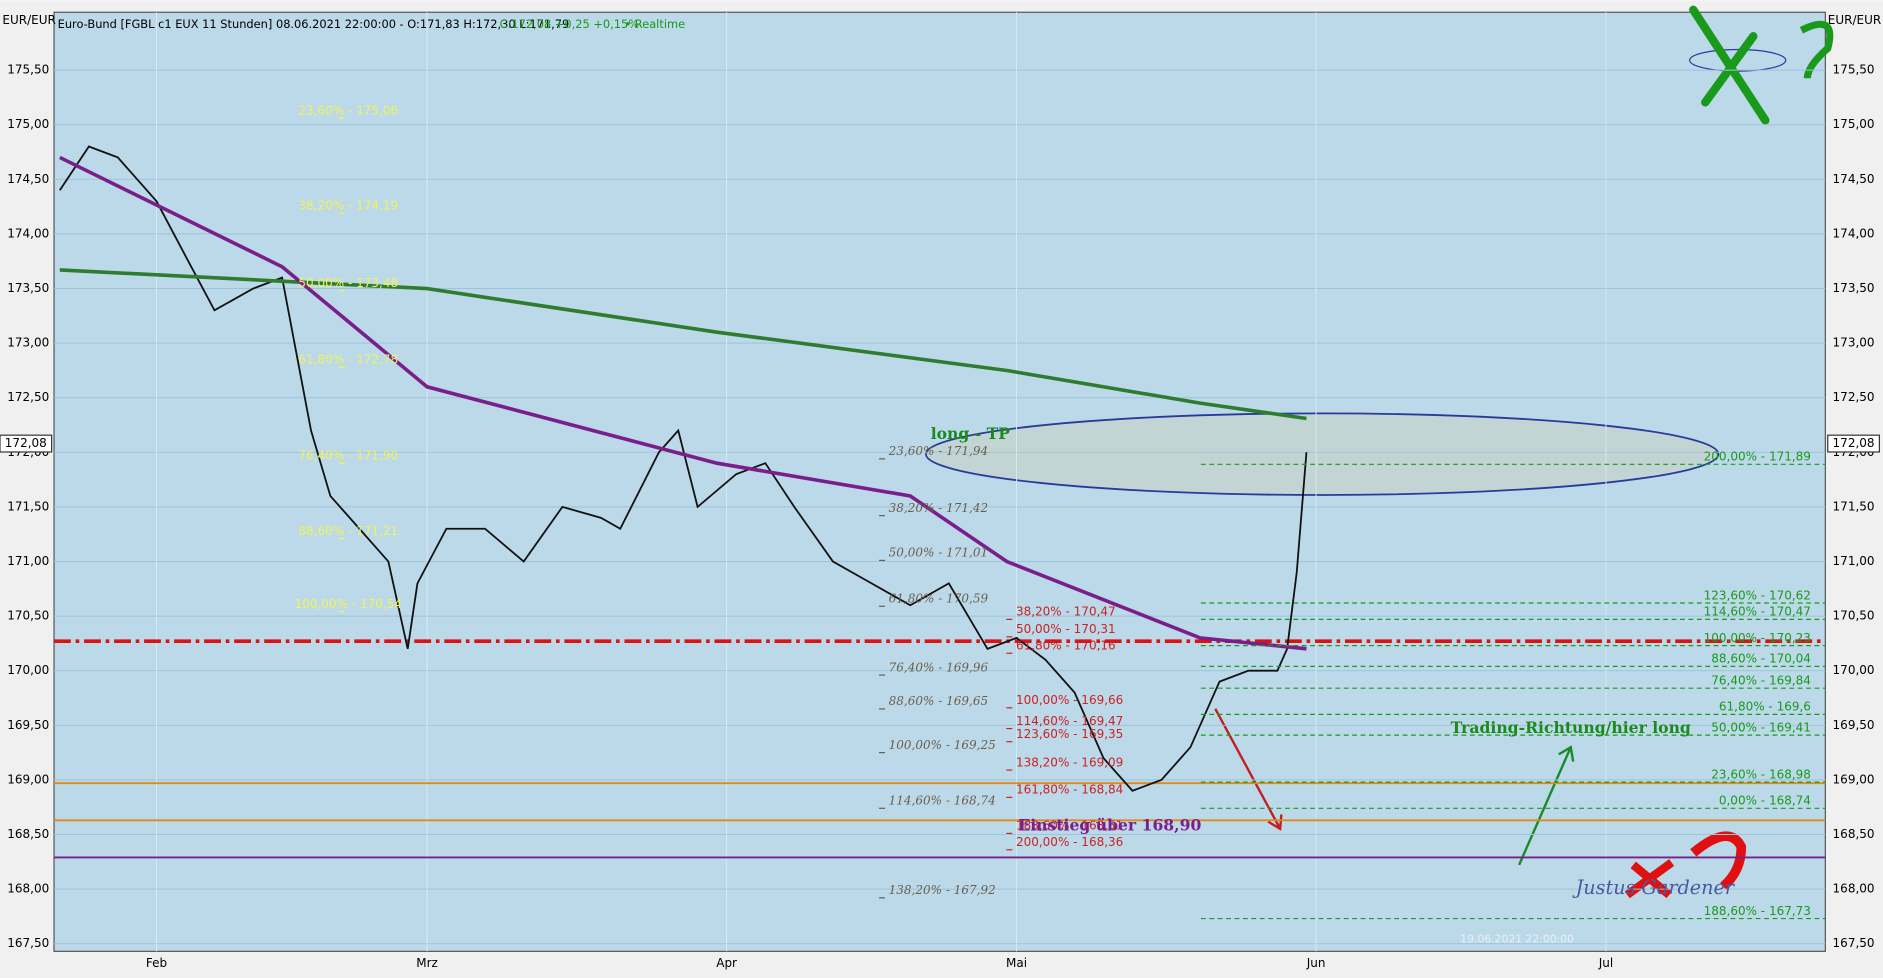  I want to click on level-label: 123,60% - 169,35, so click(1069, 734).